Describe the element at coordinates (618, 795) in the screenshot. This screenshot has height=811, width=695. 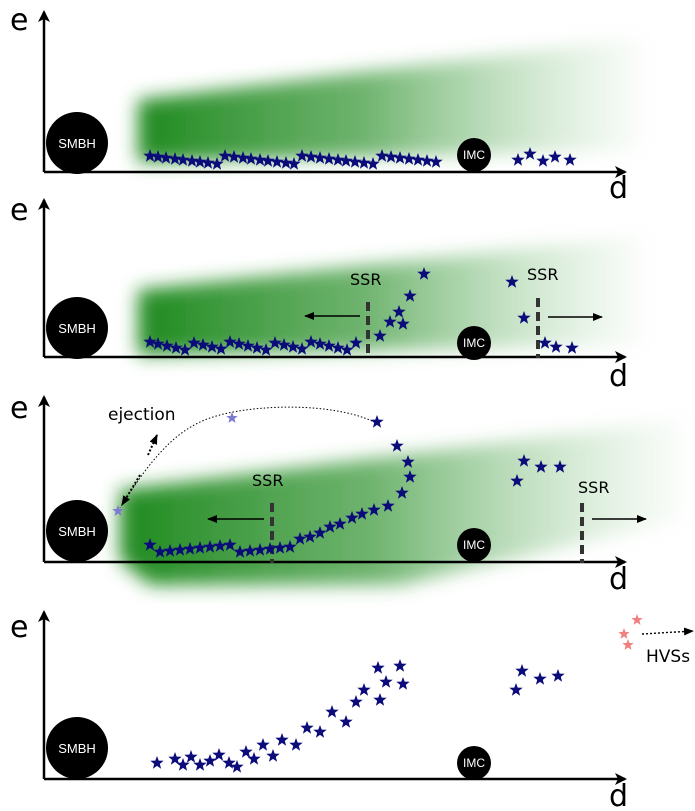
I see `d-axis-label-4: d` at that location.